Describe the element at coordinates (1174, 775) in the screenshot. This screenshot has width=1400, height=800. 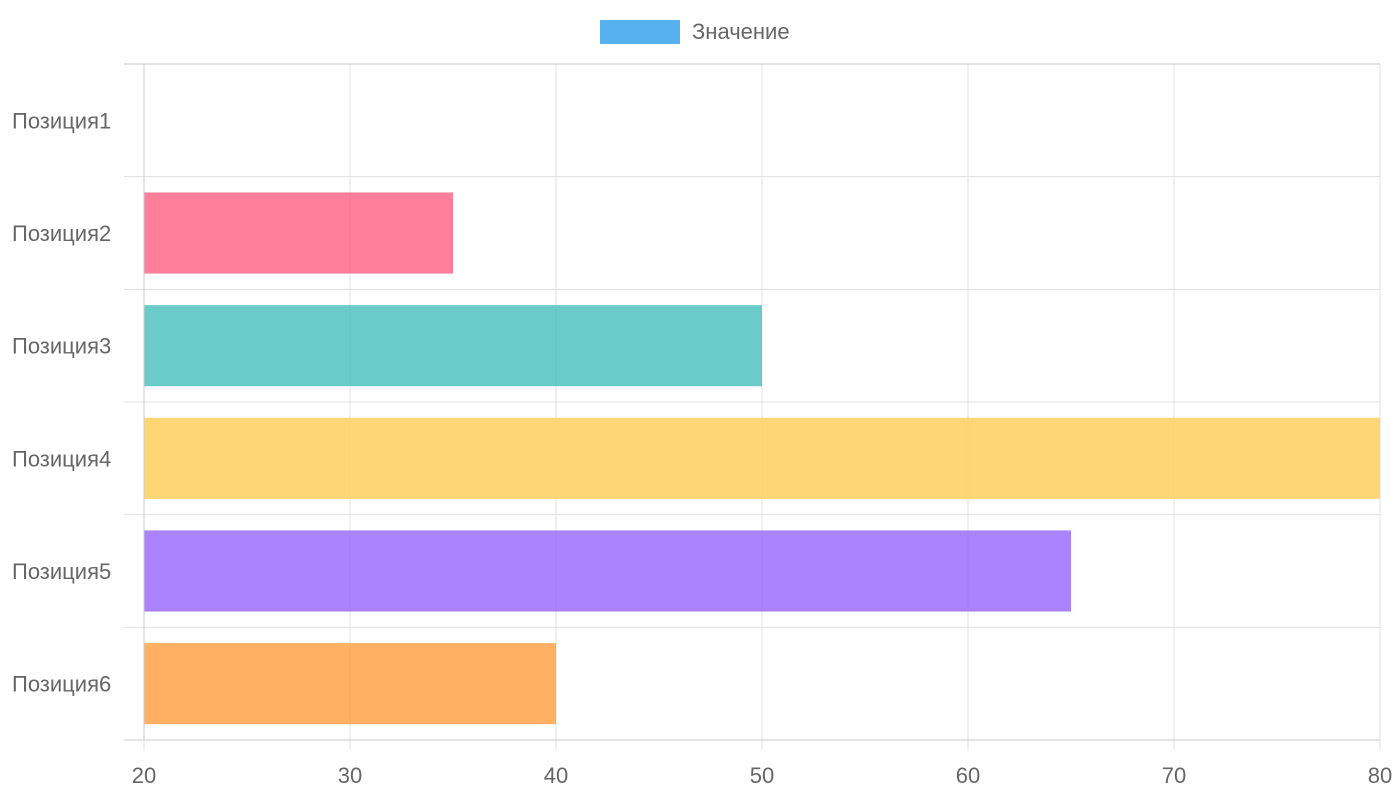
I see `x-tick-label: 70` at that location.